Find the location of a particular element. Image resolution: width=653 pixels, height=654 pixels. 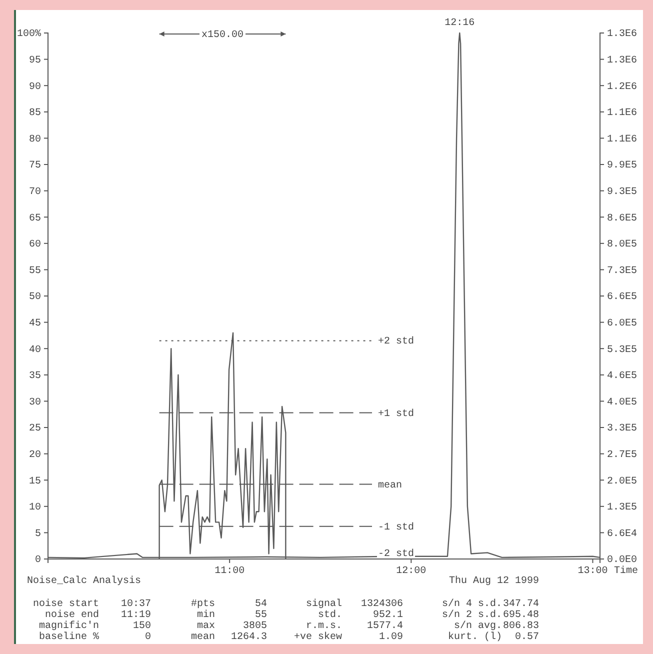

y-tick-label: 25 is located at coordinates (34, 429).